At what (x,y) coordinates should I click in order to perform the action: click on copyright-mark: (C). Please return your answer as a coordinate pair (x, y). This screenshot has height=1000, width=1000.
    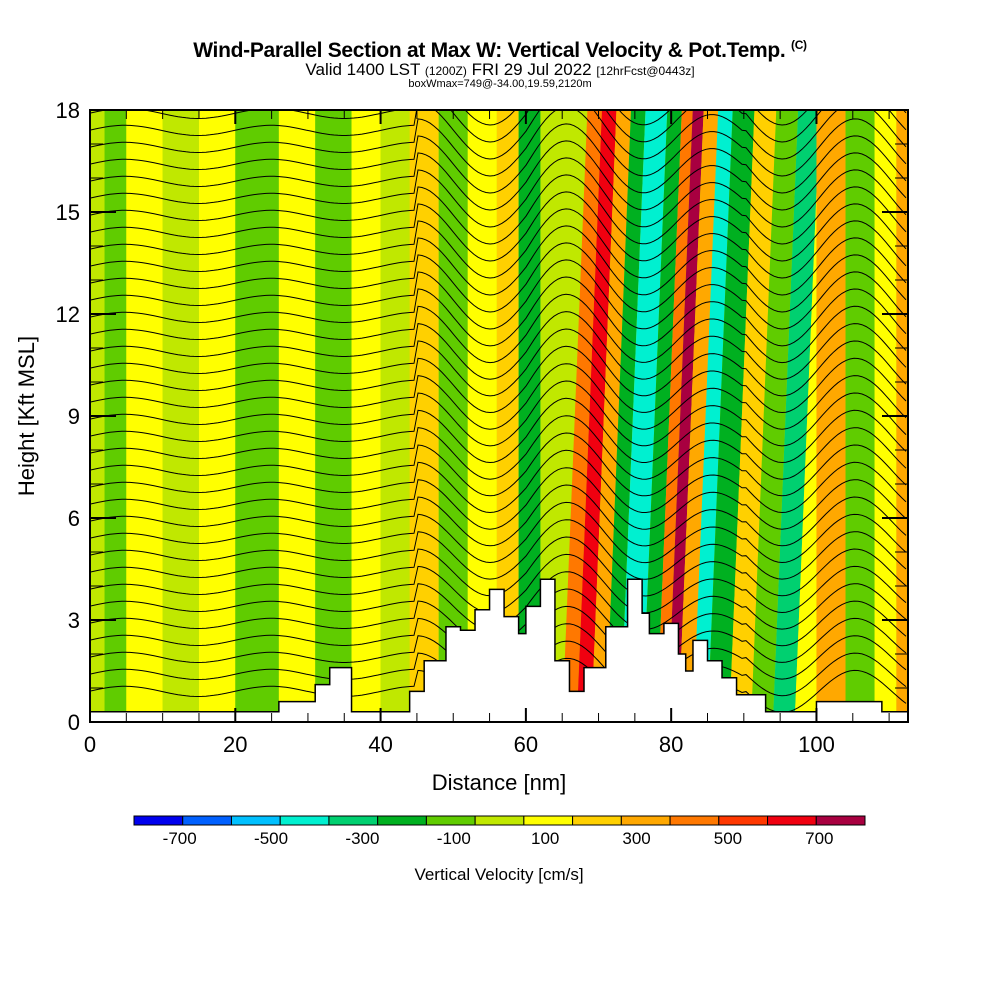
    Looking at the image, I should click on (799, 45).